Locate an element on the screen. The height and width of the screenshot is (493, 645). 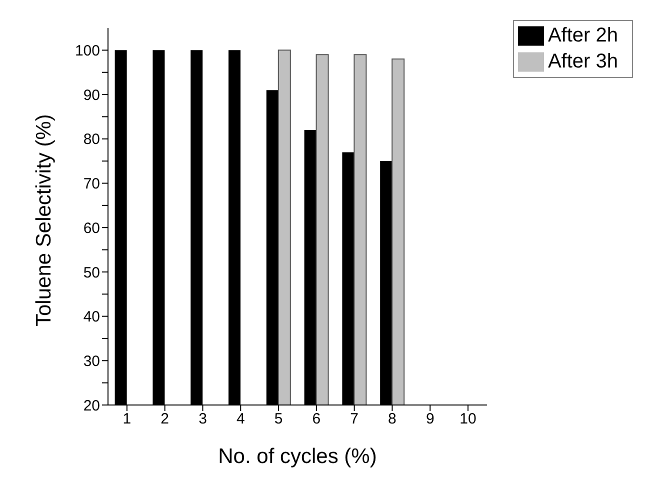
y-tick-label: 30 is located at coordinates (91, 361).